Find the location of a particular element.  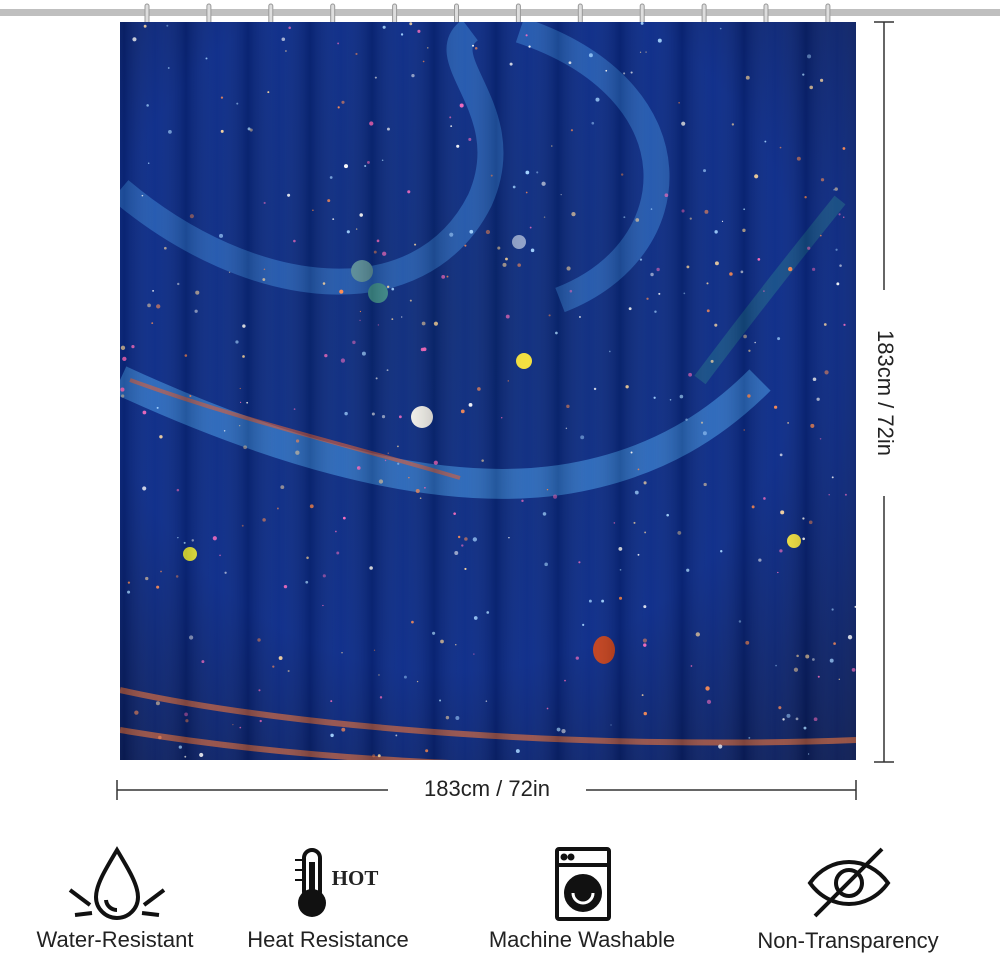

thermometer-icon is located at coordinates (310, 882).